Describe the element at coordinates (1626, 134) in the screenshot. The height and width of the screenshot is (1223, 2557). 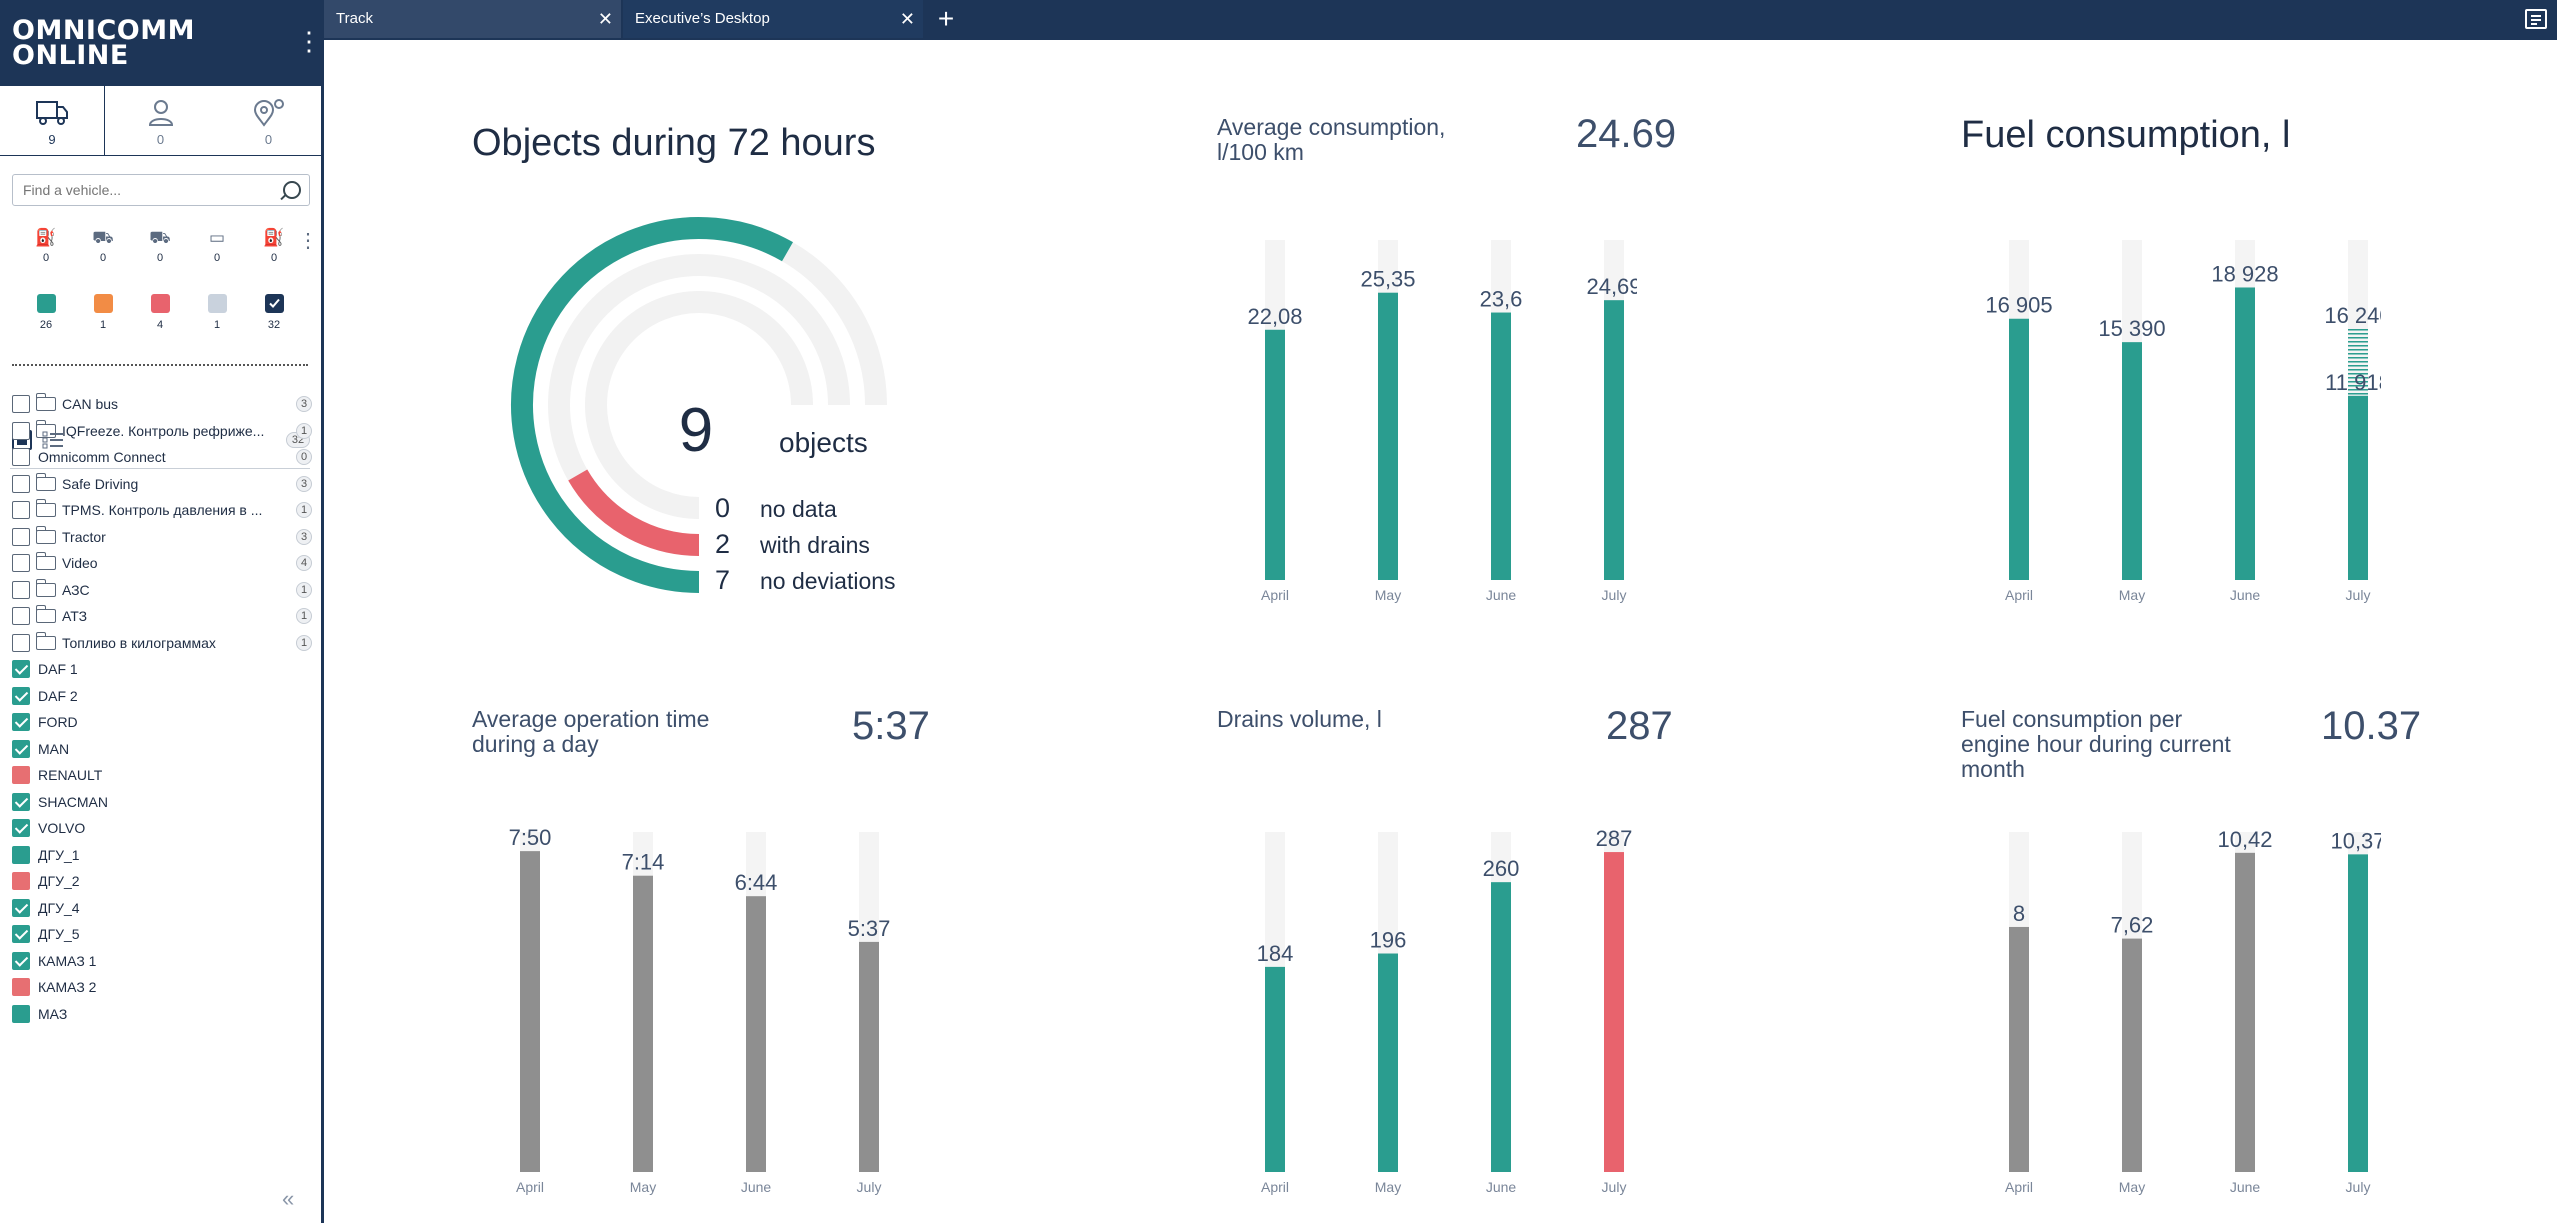
I see `chart-summary: 24.69` at that location.